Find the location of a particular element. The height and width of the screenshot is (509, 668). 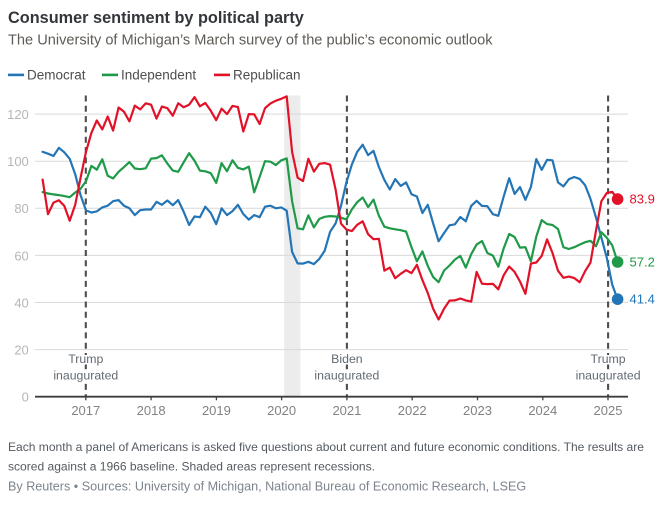

svg-text: 80 is located at coordinates (21, 208).